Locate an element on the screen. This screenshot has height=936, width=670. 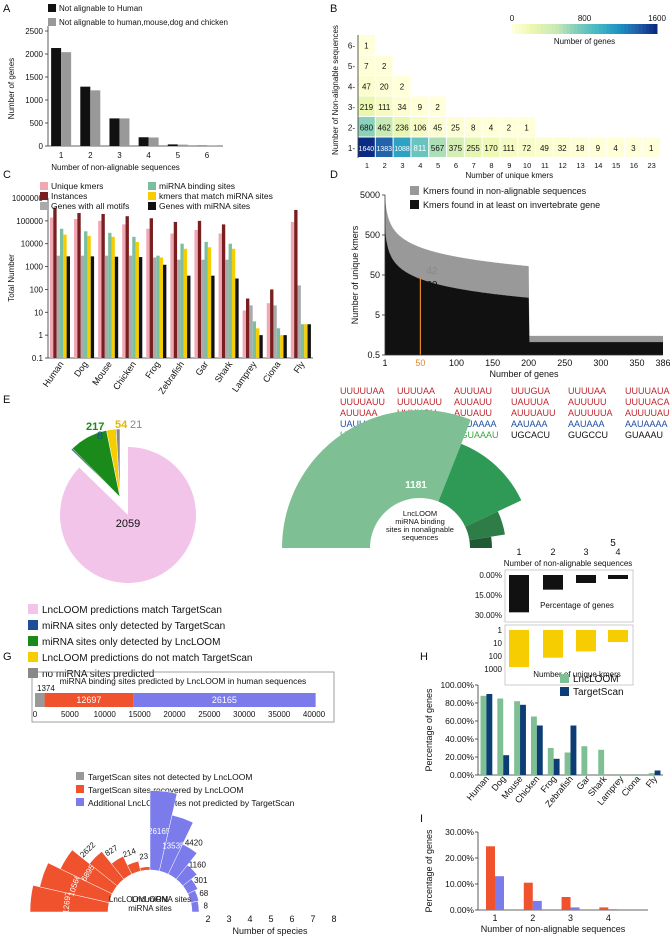
d-area-invertebrate is located at coordinates (524, 290).